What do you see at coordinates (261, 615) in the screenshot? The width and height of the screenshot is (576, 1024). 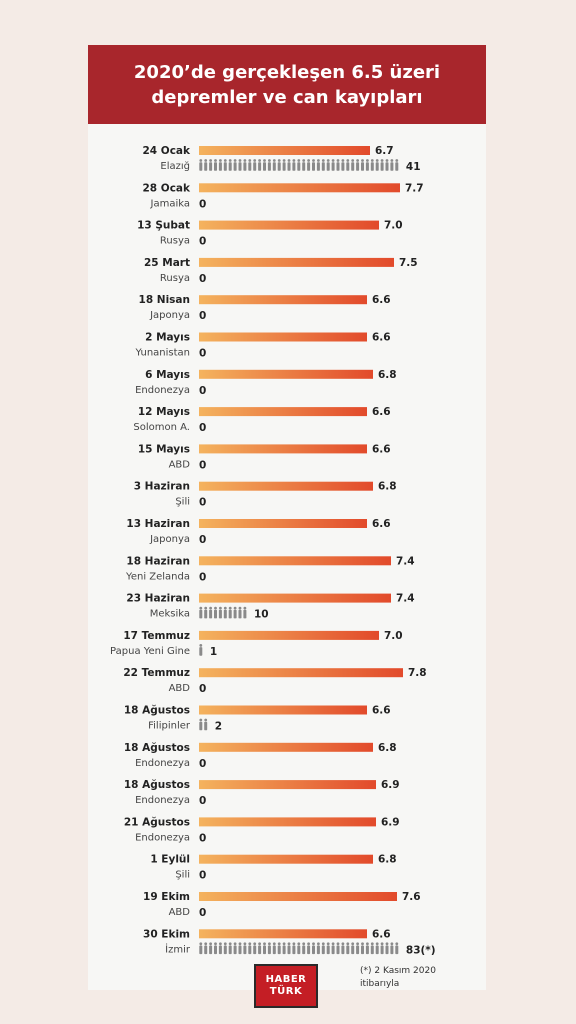 I see `death-count-label: 10` at bounding box center [261, 615].